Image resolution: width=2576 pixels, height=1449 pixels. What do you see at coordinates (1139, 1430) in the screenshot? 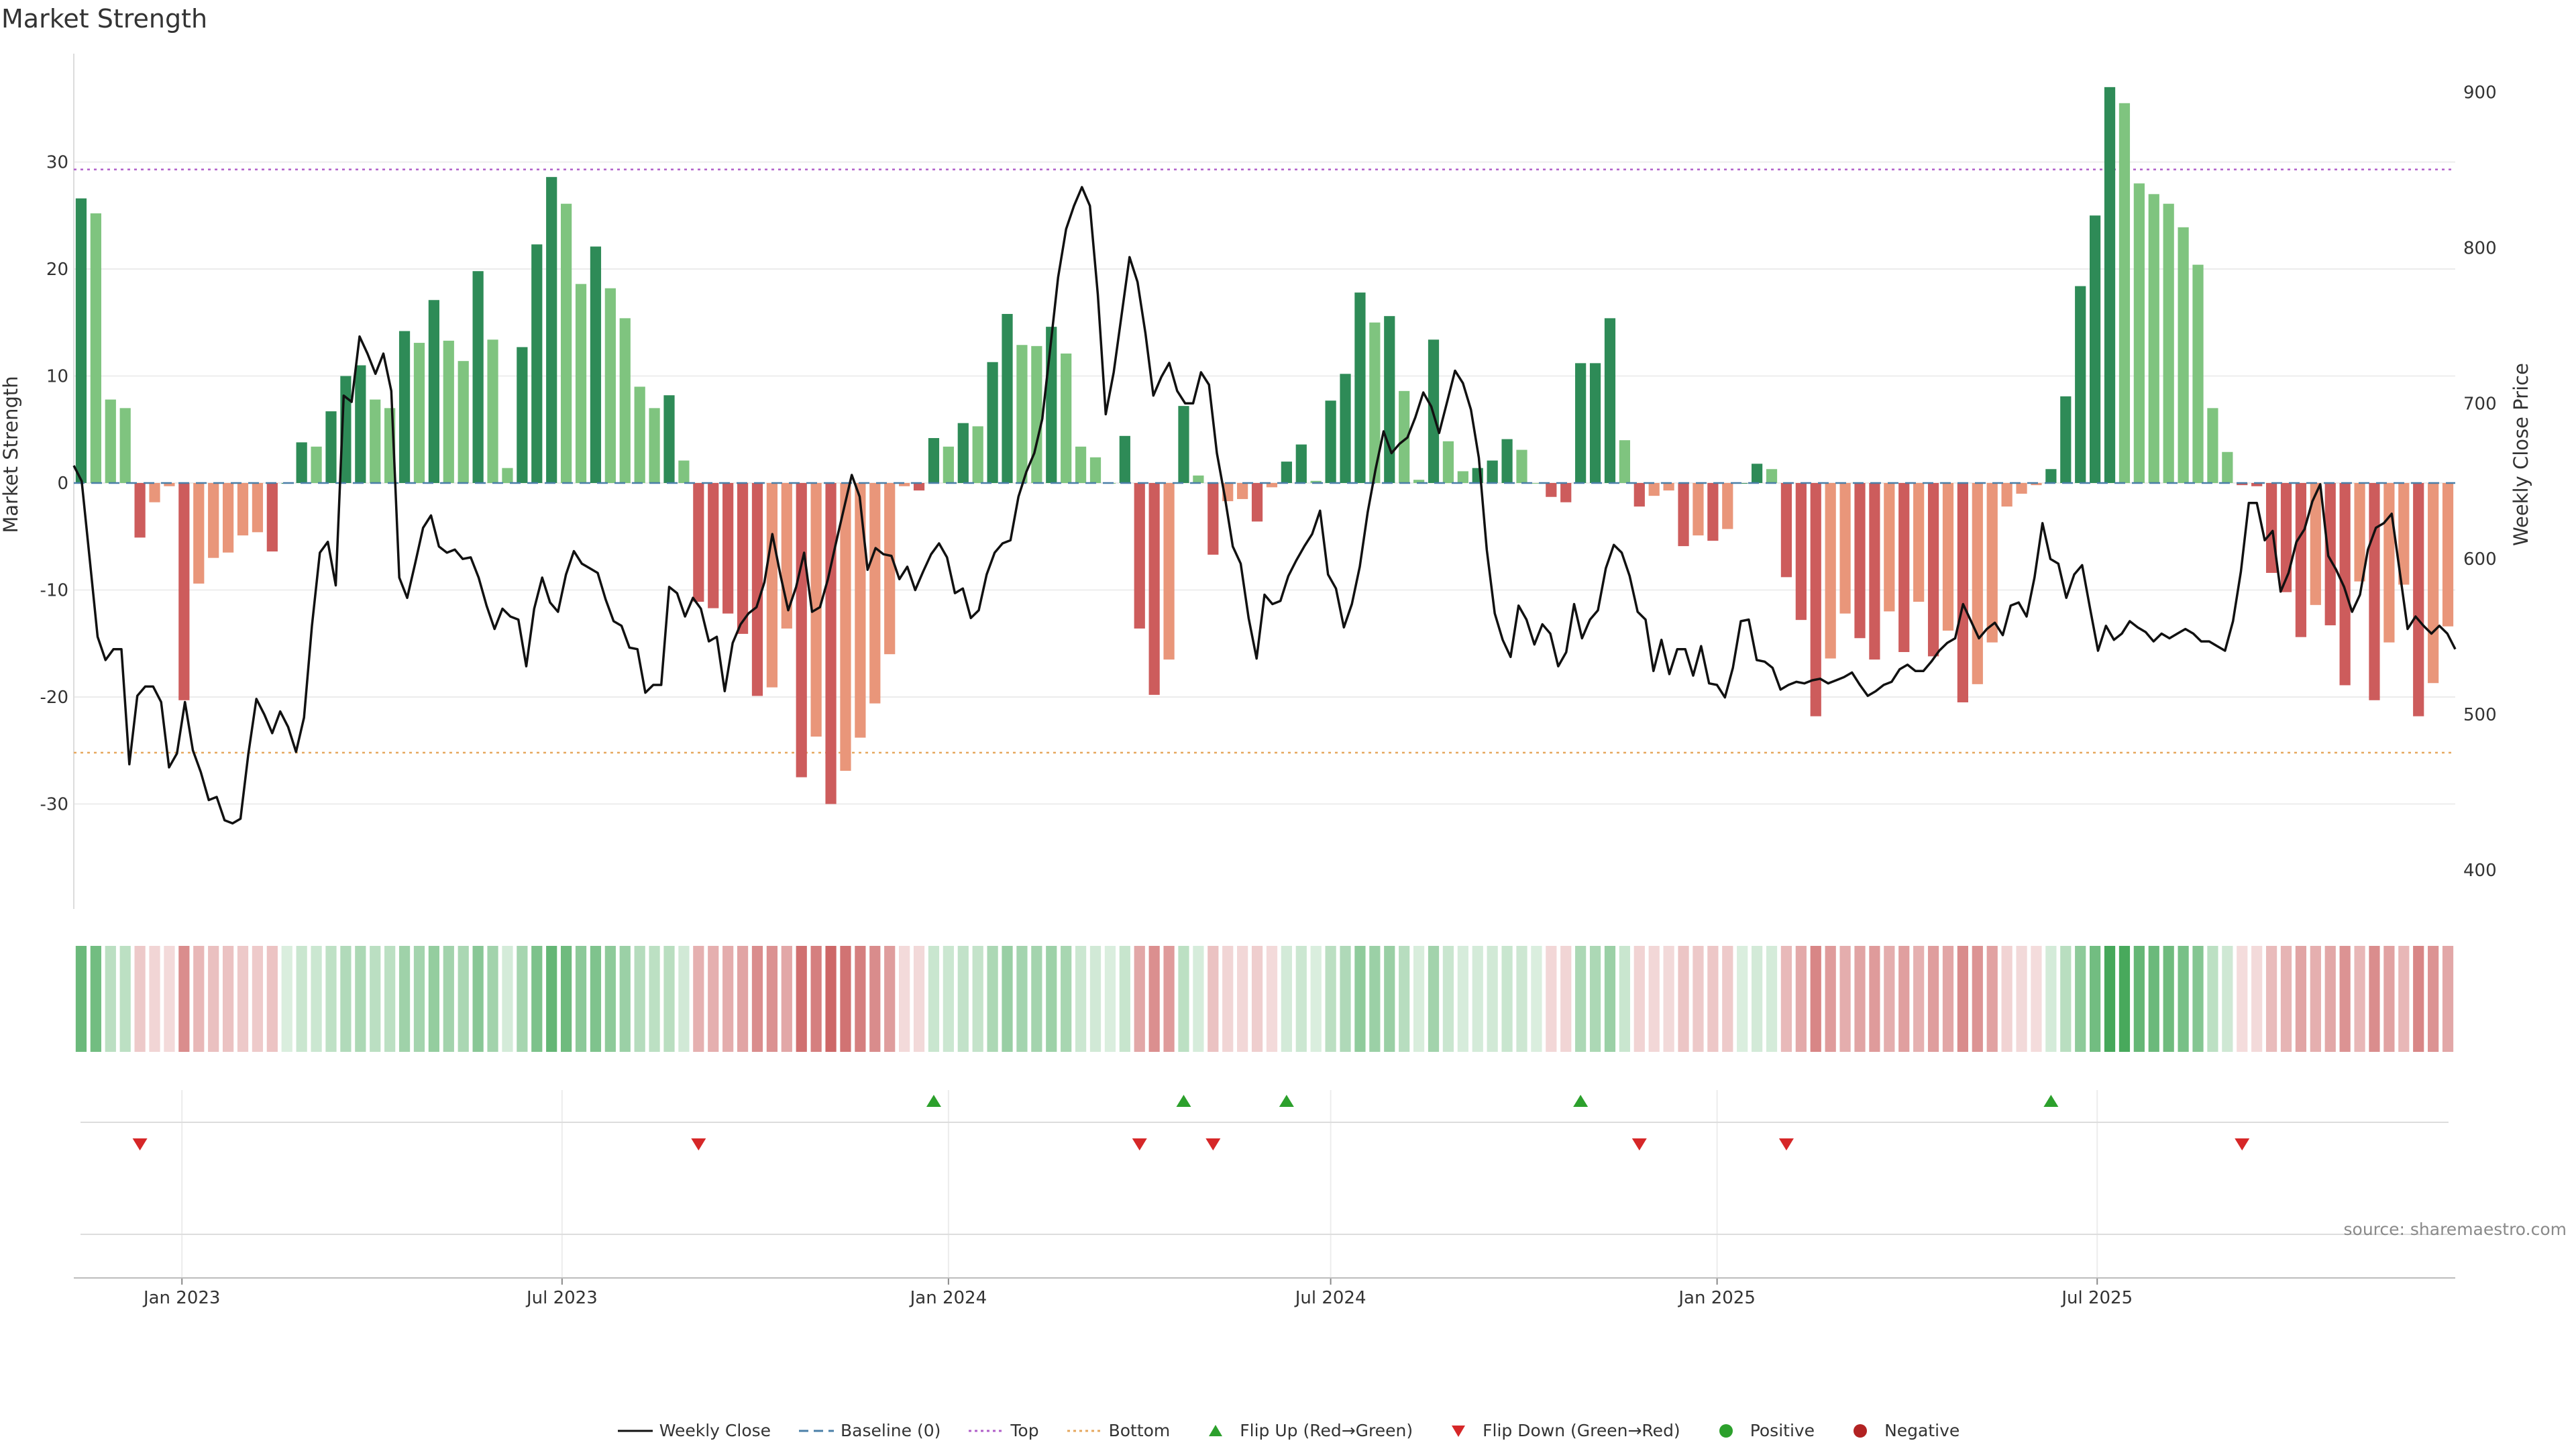
I see `legend-label: Bottom` at bounding box center [1139, 1430].